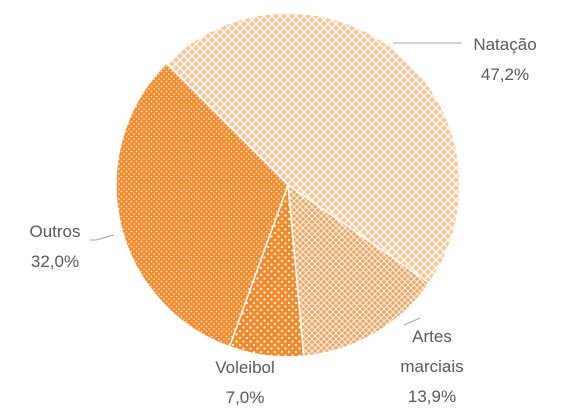 Image resolution: width=572 pixels, height=409 pixels. What do you see at coordinates (55, 261) in the screenshot?
I see `percent-label: 32,0%` at bounding box center [55, 261].